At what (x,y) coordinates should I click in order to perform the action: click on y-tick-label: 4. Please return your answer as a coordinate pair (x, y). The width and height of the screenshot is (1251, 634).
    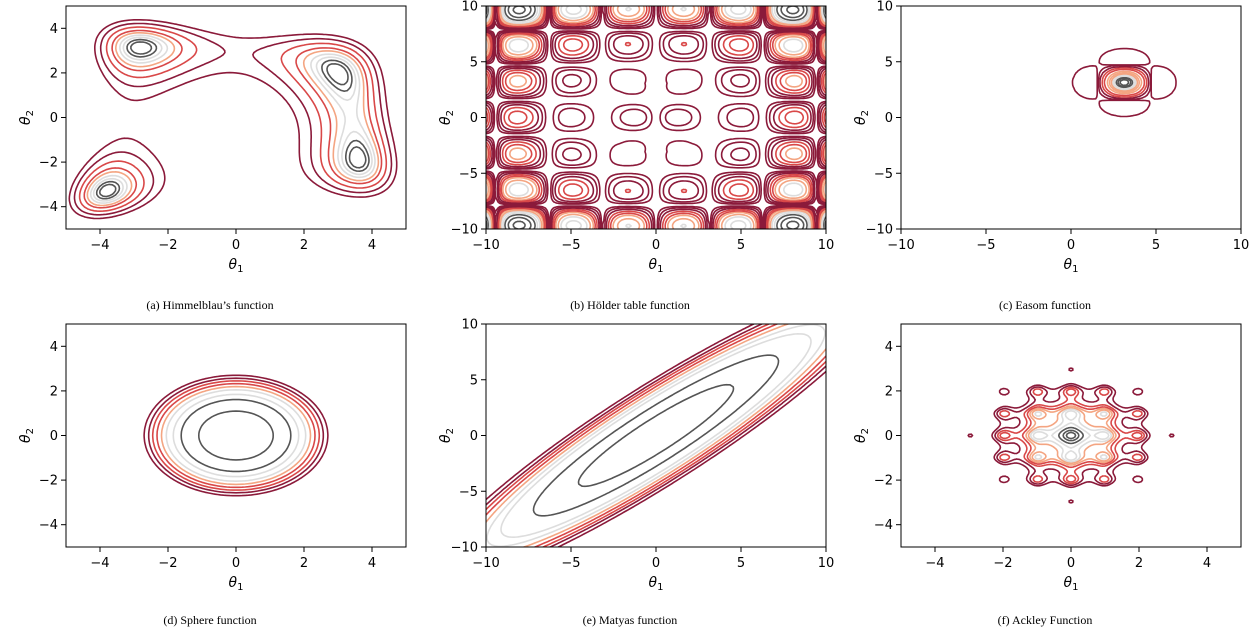
    Looking at the image, I should click on (889, 347).